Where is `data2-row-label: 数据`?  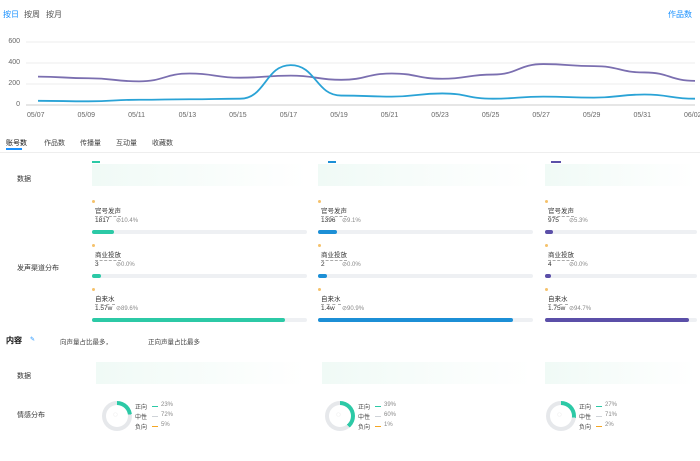
data2-row-label: 数据 is located at coordinates (24, 376).